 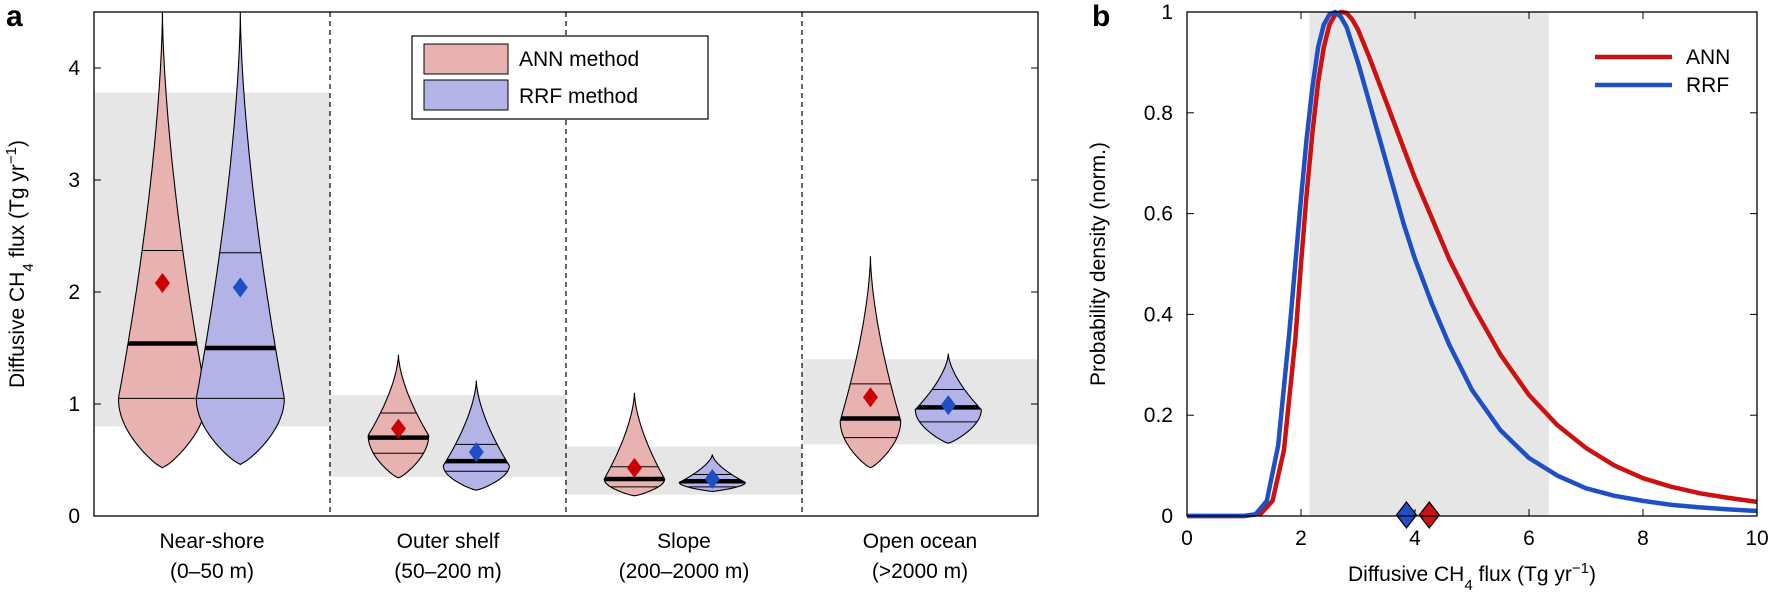 I want to click on category-label: Open ocean, so click(x=920, y=541).